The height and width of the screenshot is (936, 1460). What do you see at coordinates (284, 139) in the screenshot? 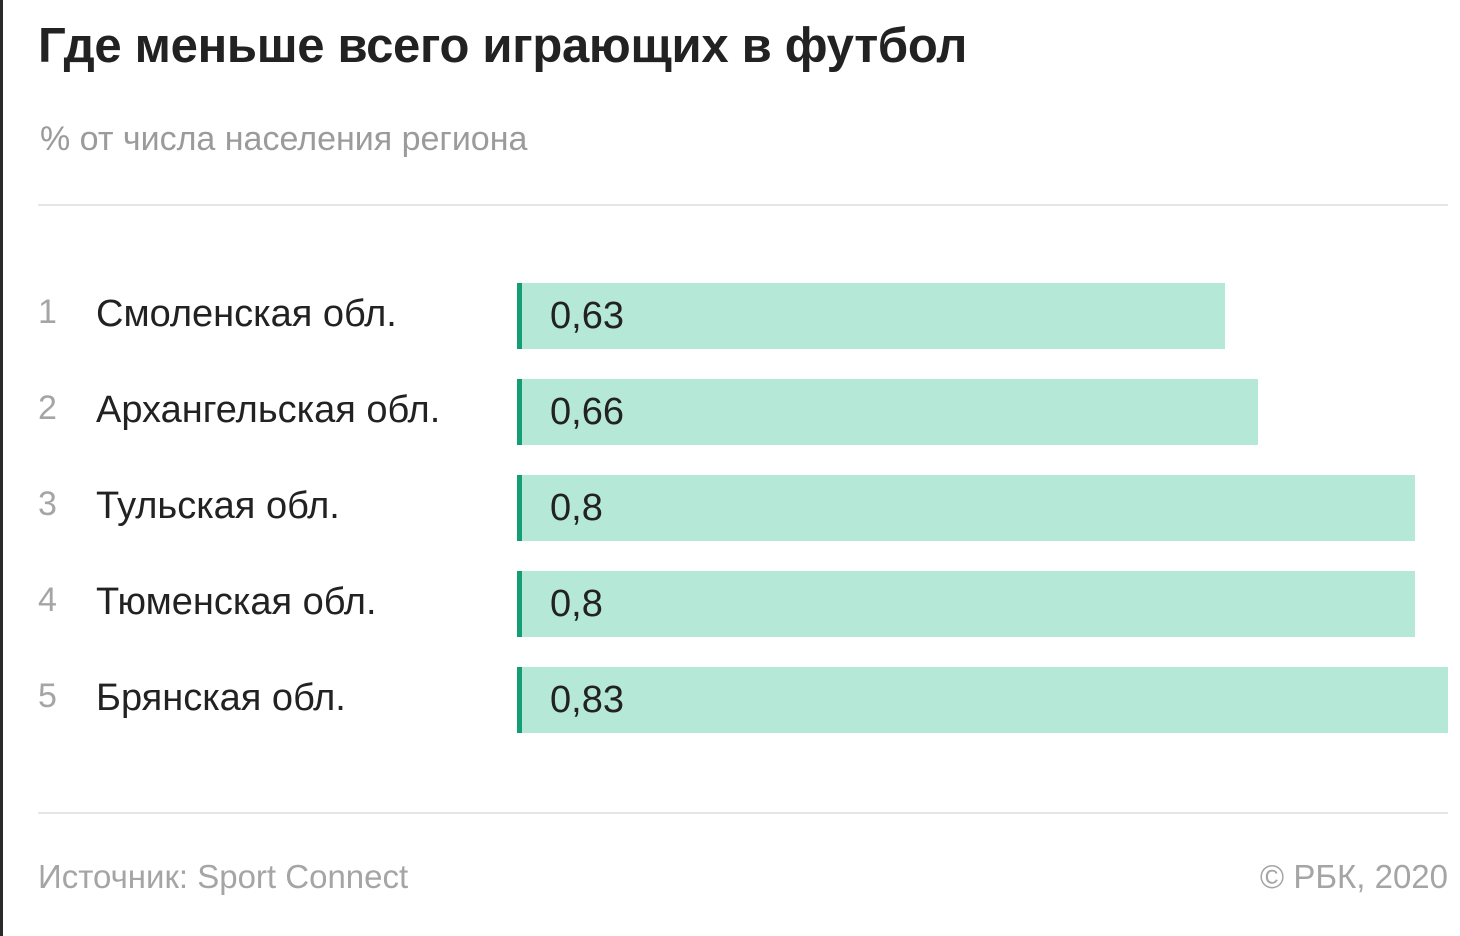
I see `chart-subtitle: % от числа населения региона` at bounding box center [284, 139].